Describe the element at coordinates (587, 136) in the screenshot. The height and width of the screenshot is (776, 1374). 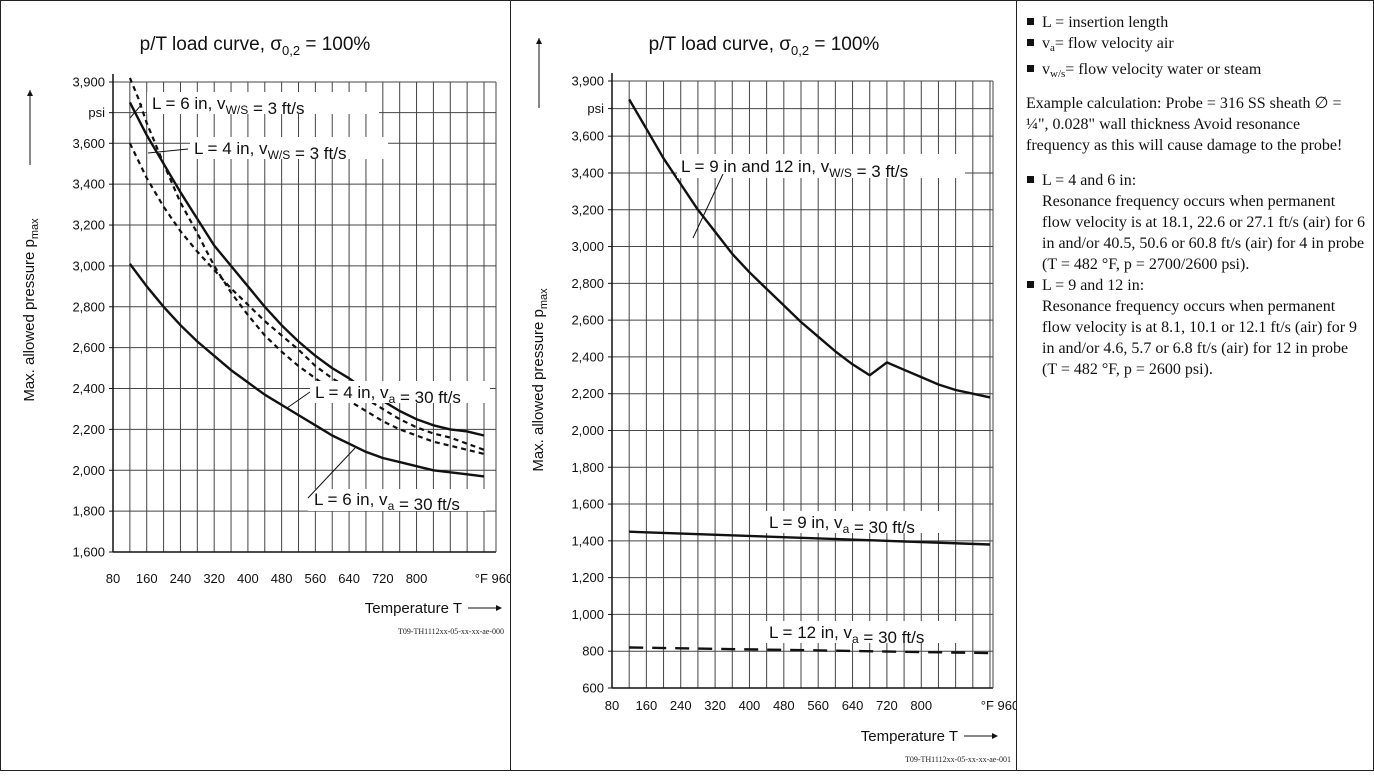
I see `mid-ytick-label: 3,600` at that location.